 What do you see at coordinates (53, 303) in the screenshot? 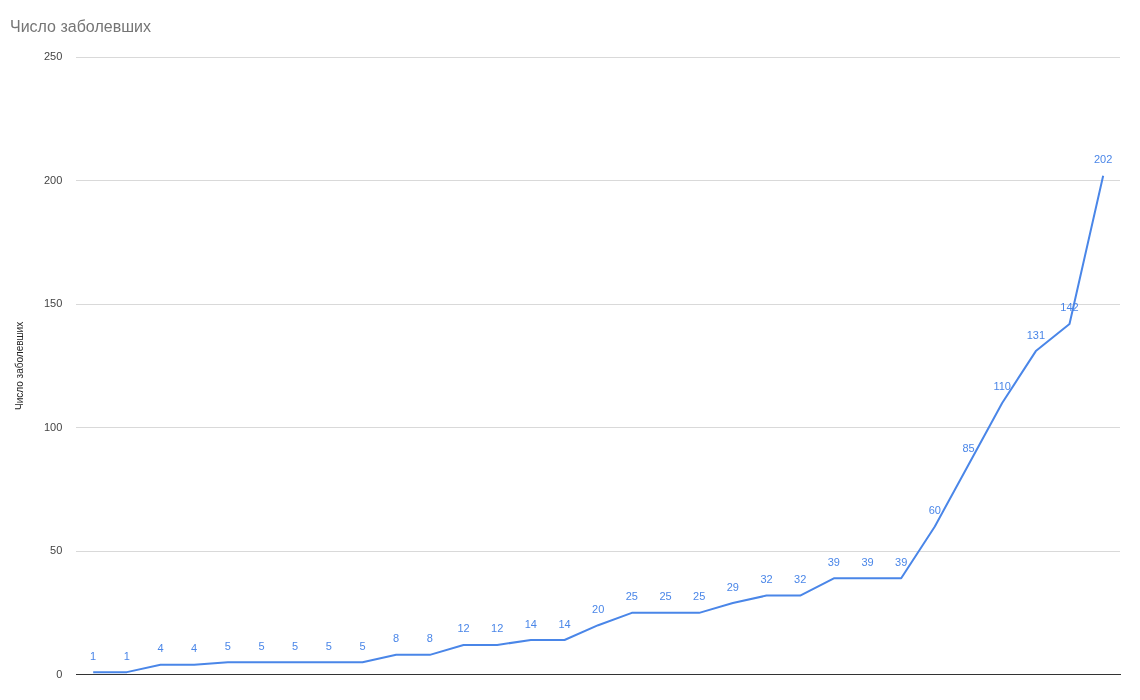
I see `y-tick-label: 150` at bounding box center [53, 303].